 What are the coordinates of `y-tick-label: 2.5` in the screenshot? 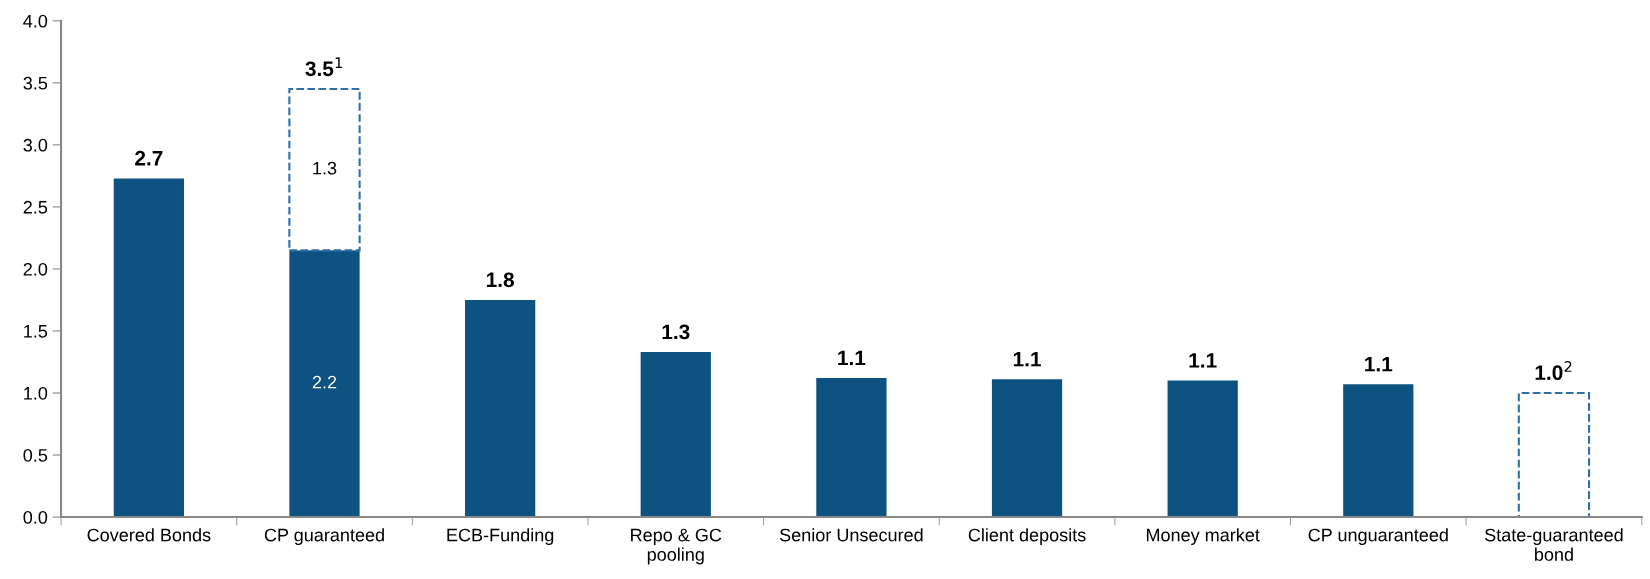 It's located at (35, 207).